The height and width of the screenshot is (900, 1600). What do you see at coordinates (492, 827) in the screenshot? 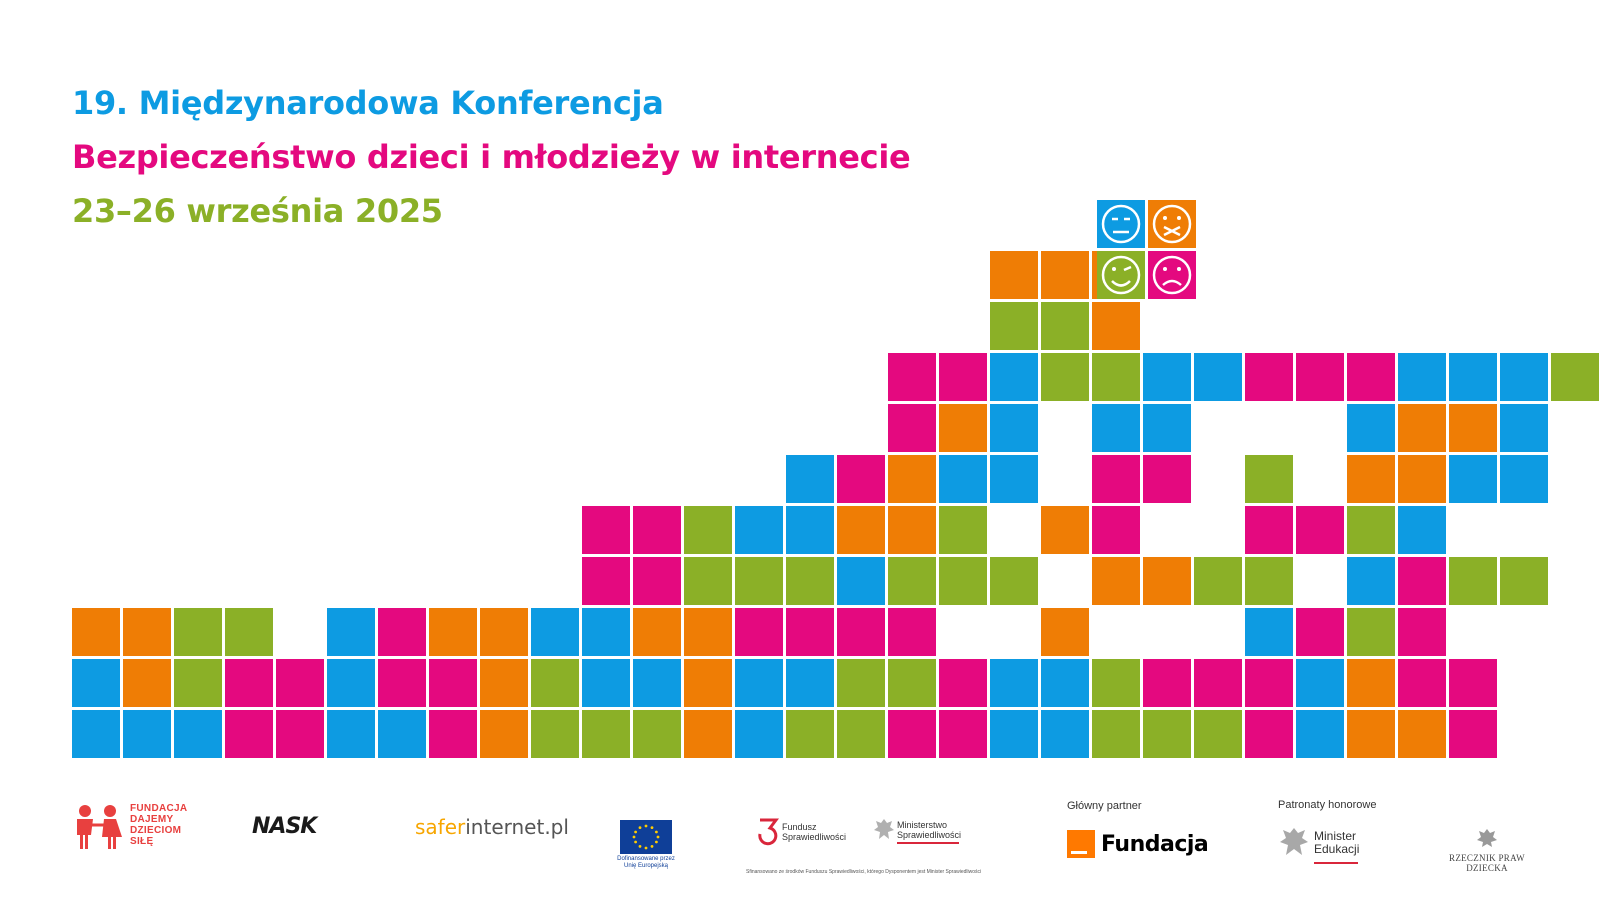
I see `saferinternet-logo: saferinternet.pl` at bounding box center [492, 827].